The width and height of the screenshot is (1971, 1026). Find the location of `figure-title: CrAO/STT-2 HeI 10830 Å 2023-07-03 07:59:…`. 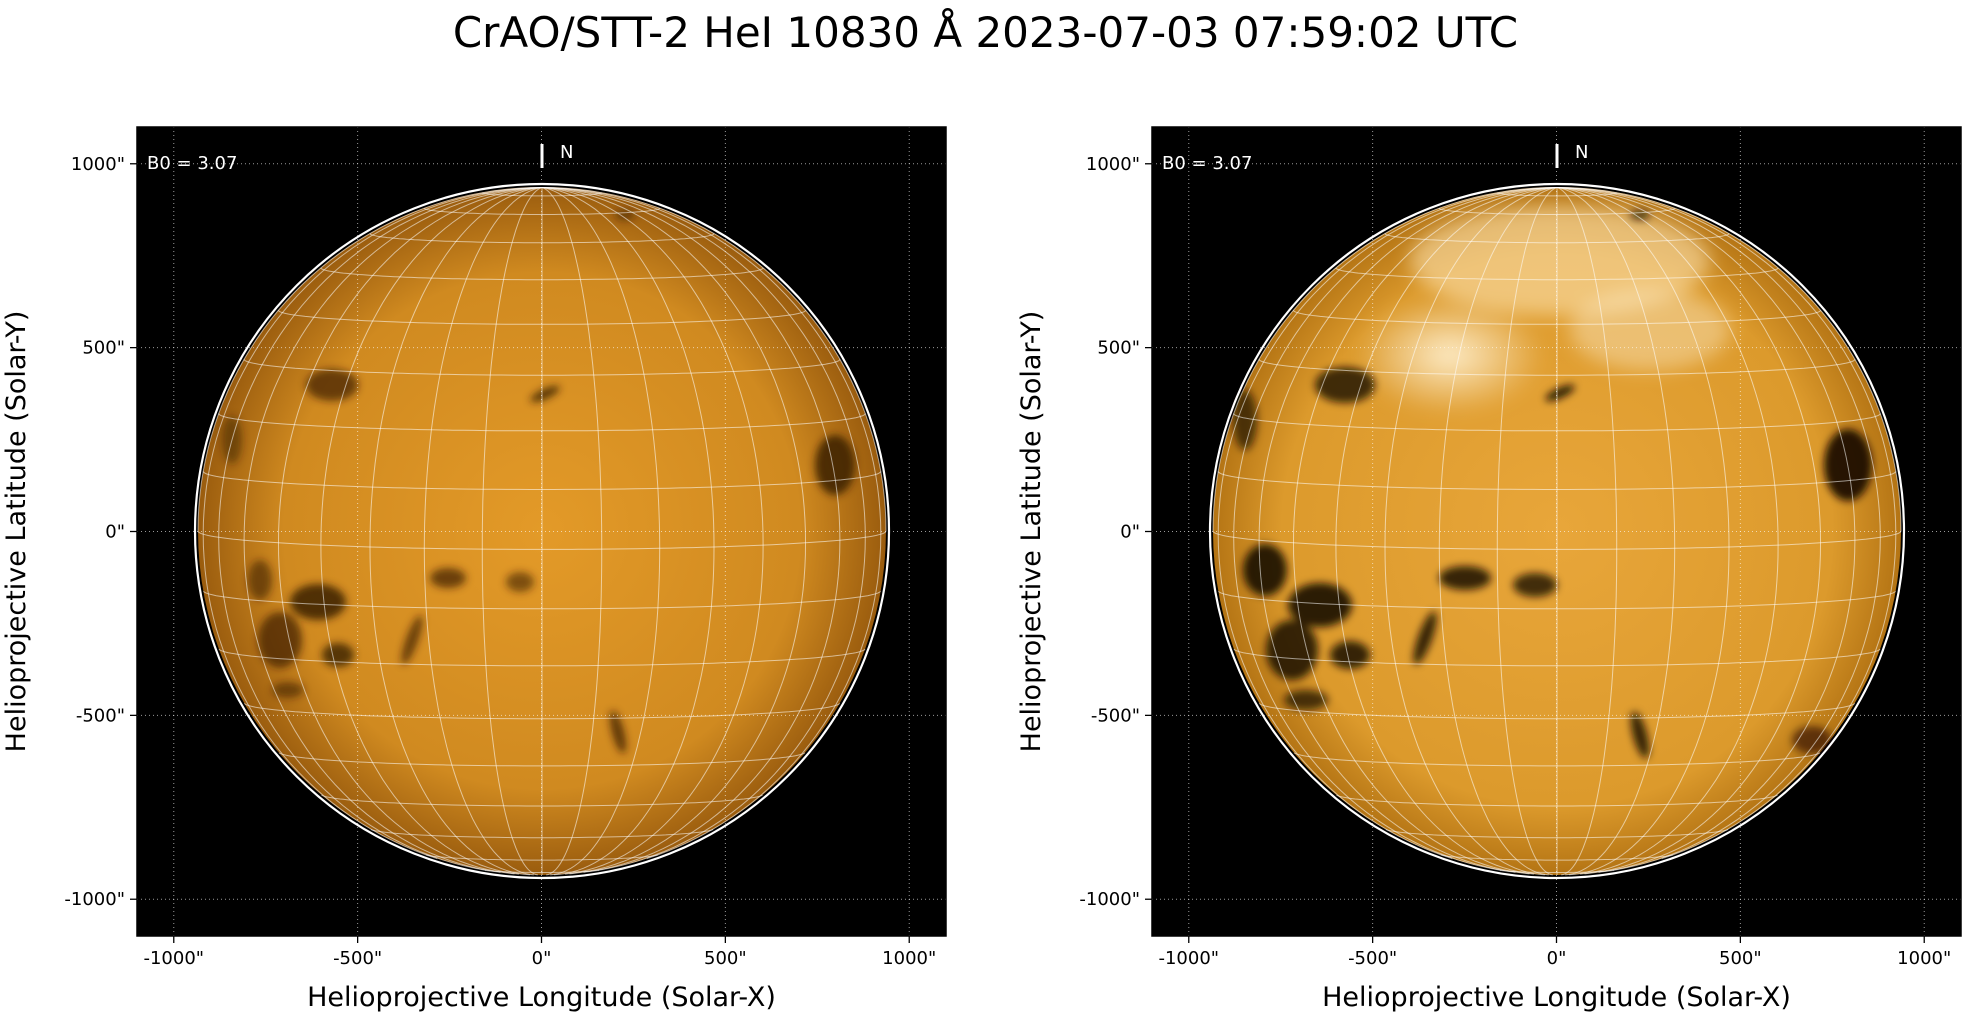

figure-title: CrAO/STT-2 HeI 10830 Å 2023-07-03 07:59:… is located at coordinates (985, 32).